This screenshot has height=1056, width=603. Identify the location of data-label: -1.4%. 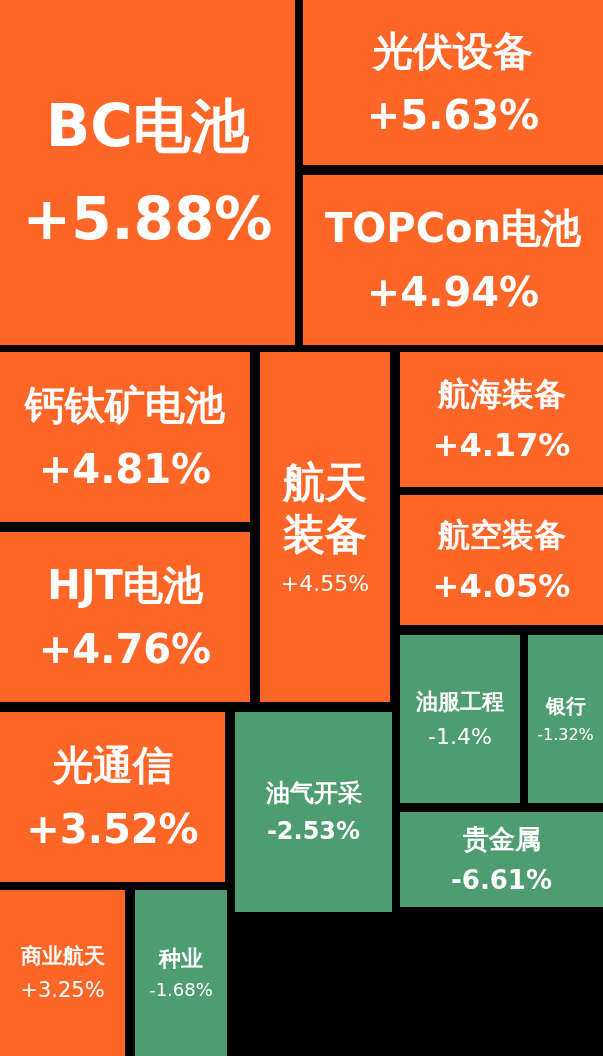
(460, 737).